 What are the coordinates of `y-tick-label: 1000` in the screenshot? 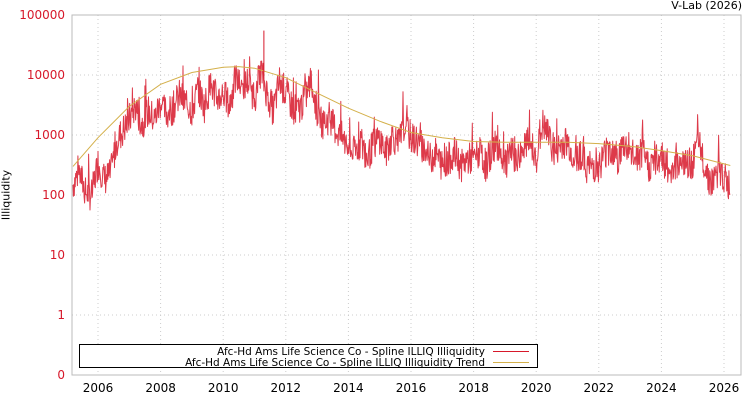 It's located at (49, 135).